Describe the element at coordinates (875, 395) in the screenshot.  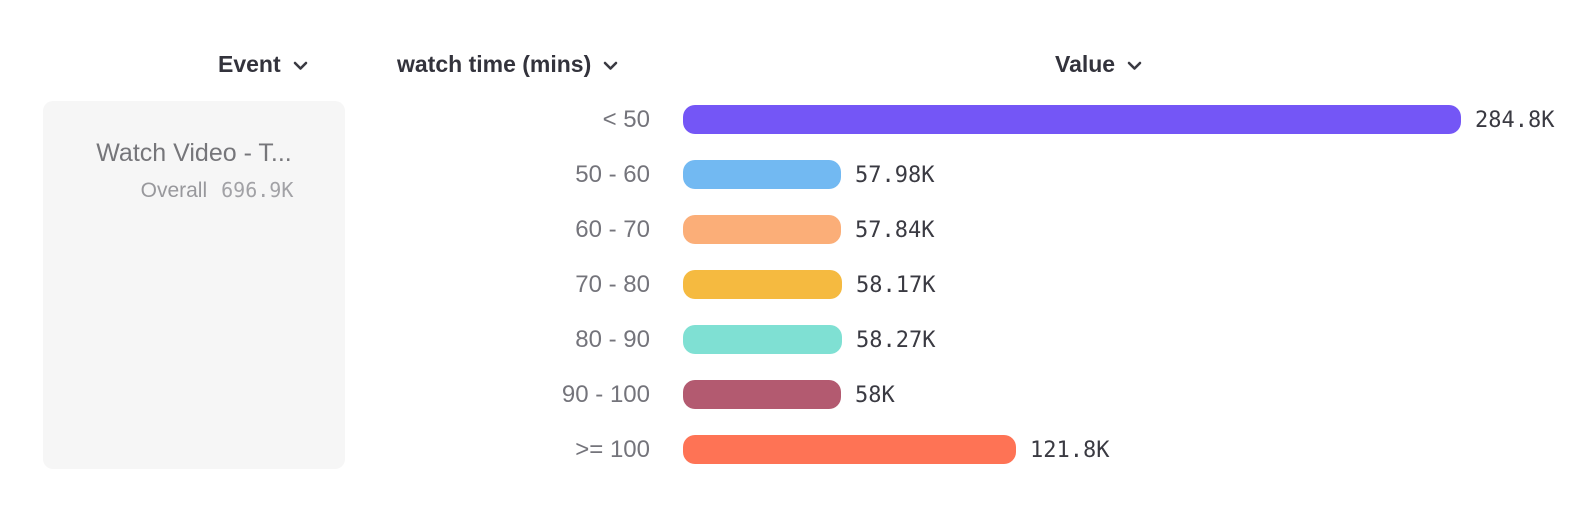
I see `value-label: 58K` at that location.